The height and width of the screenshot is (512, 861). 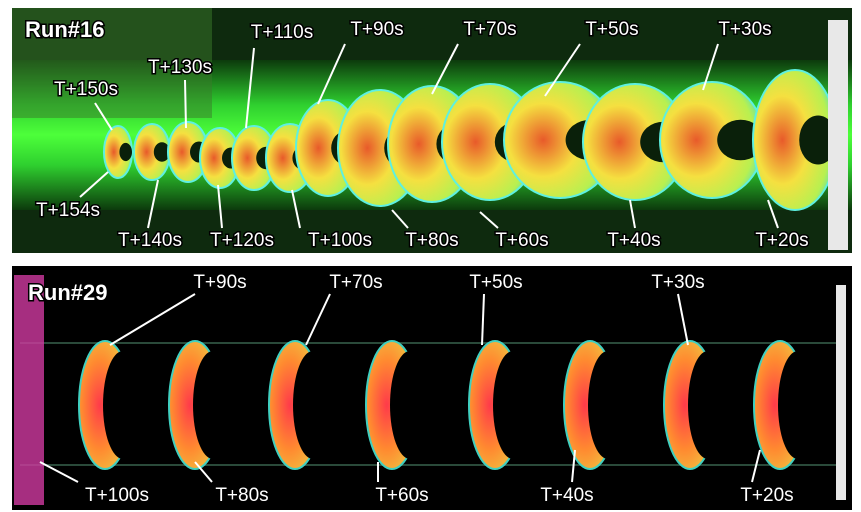 I want to click on time-label: T+130s, so click(x=180, y=67).